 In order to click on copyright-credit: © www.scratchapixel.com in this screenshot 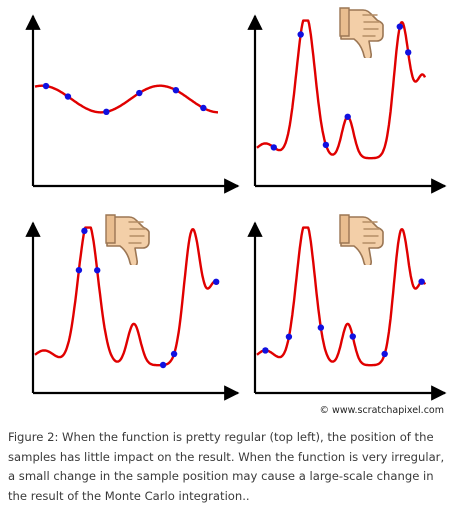, I will do `click(381, 410)`.